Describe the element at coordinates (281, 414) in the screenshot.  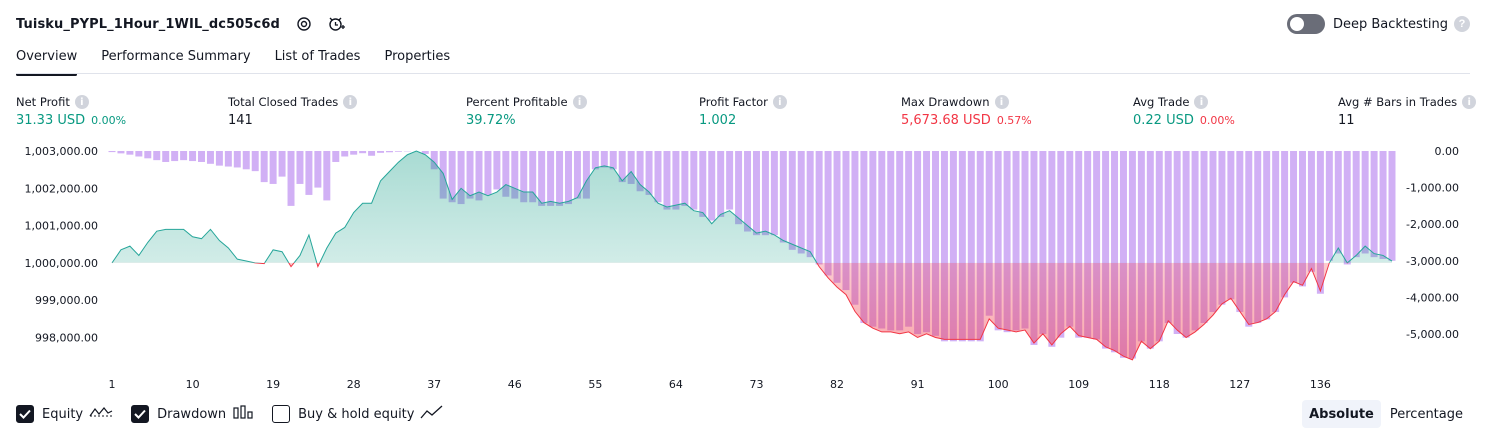
I see `buy-hold-checkbox` at that location.